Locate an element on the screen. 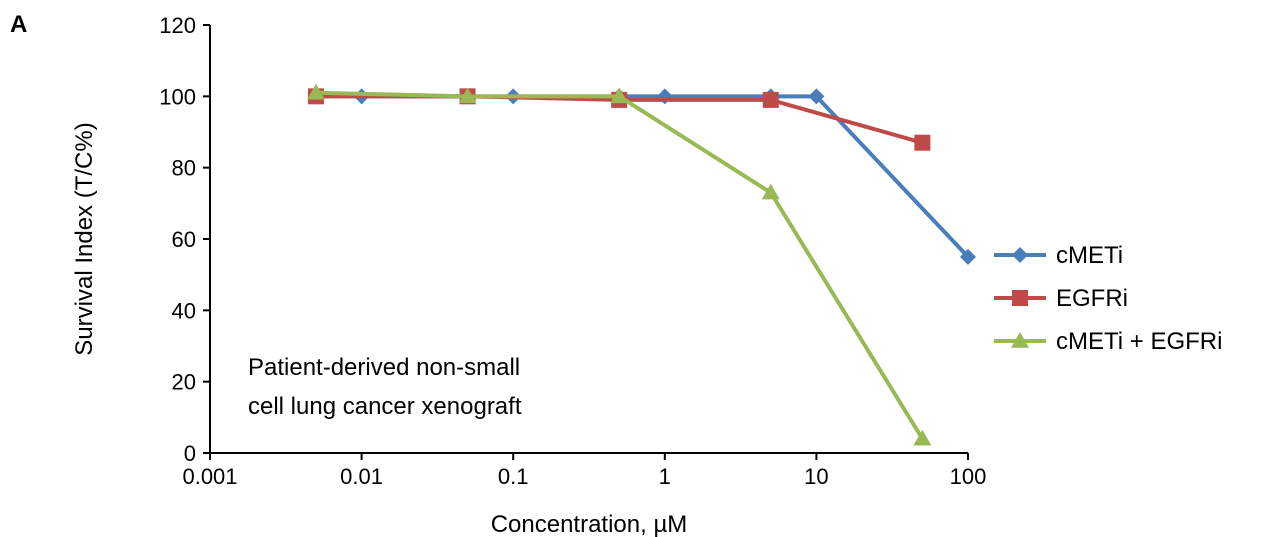 This screenshot has width=1268, height=537. y-tick-label: 40 is located at coordinates (184, 310).